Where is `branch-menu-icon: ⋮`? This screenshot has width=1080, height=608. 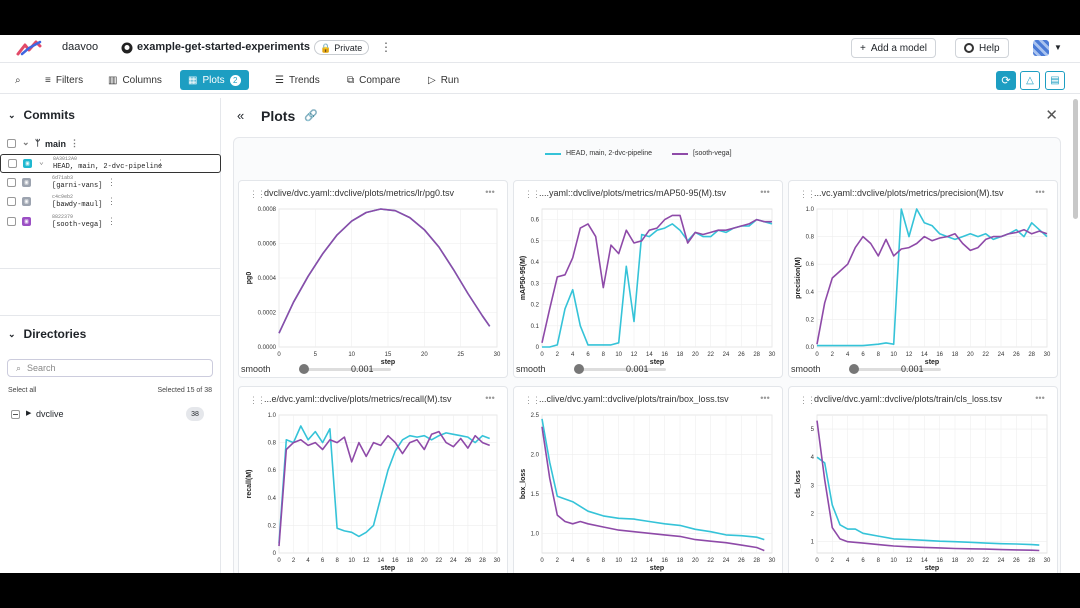
branch-menu-icon: ⋮ is located at coordinates (74, 143).